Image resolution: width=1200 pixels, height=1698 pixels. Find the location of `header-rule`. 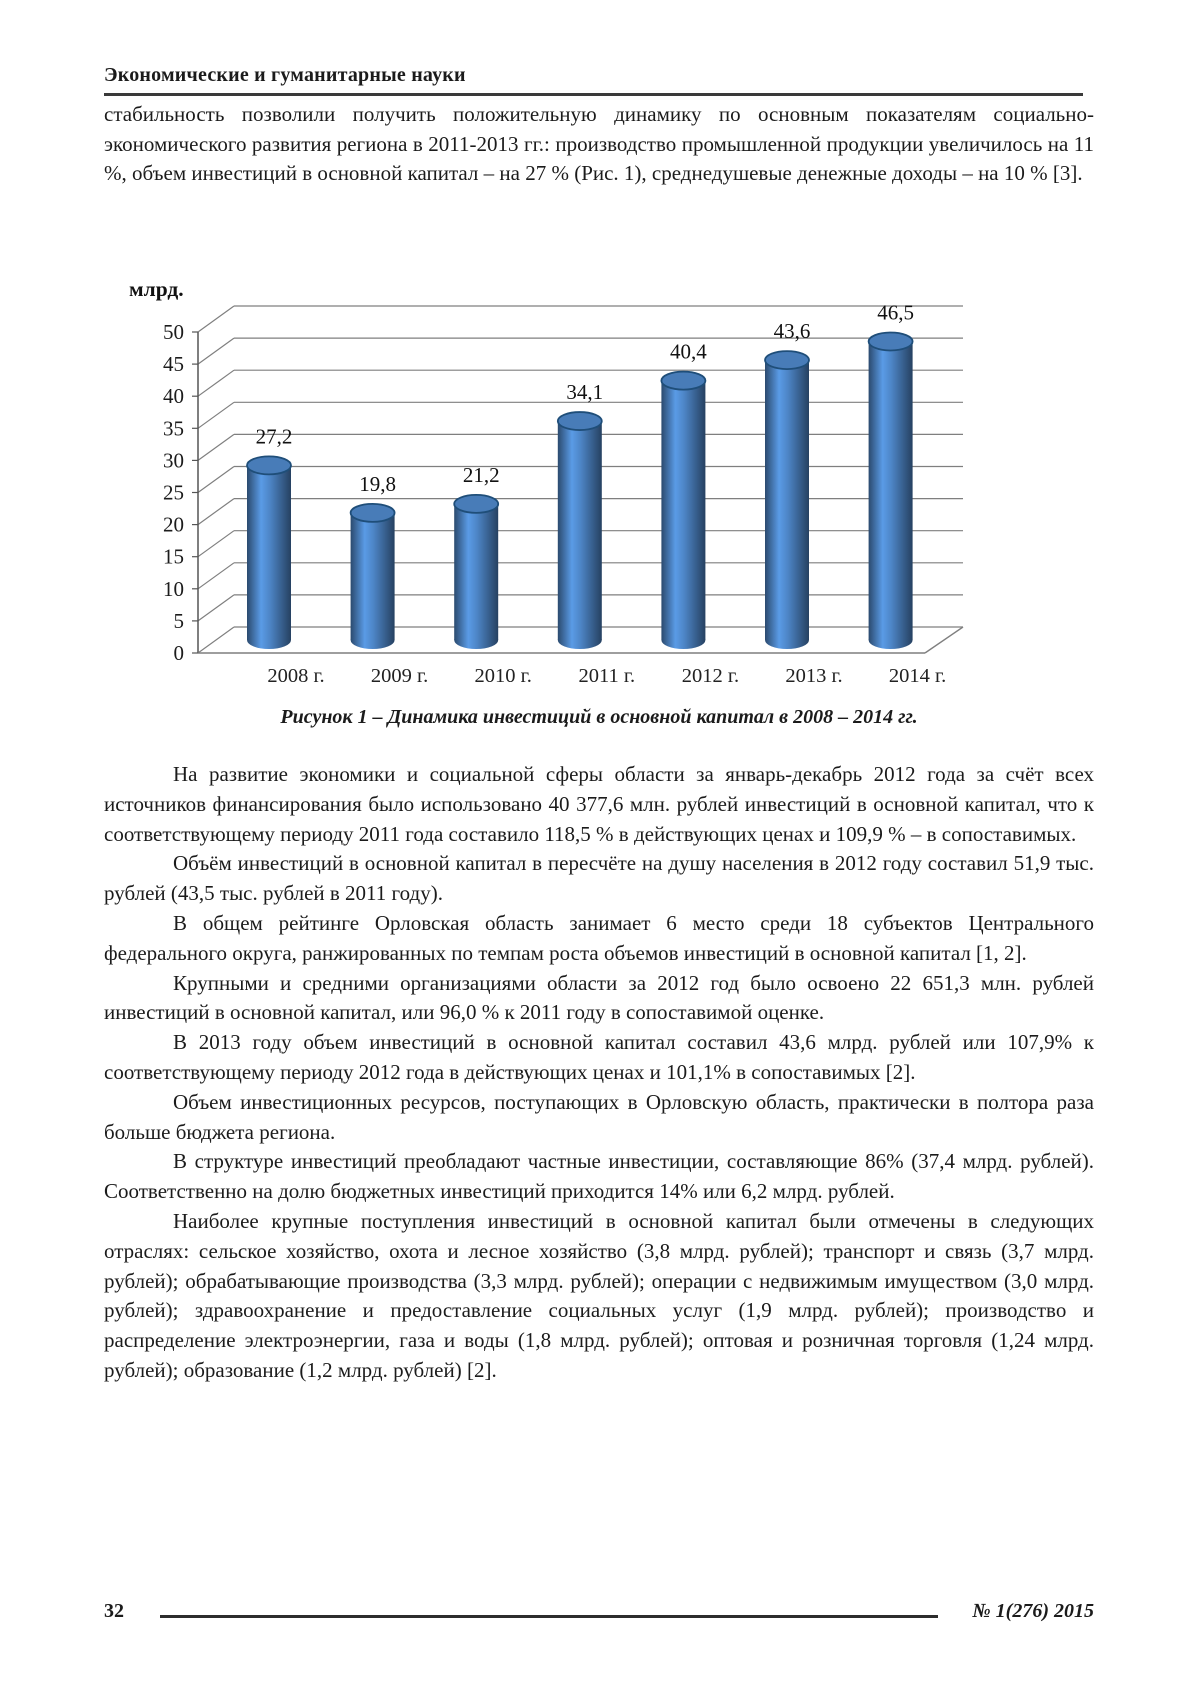

header-rule is located at coordinates (593, 94).